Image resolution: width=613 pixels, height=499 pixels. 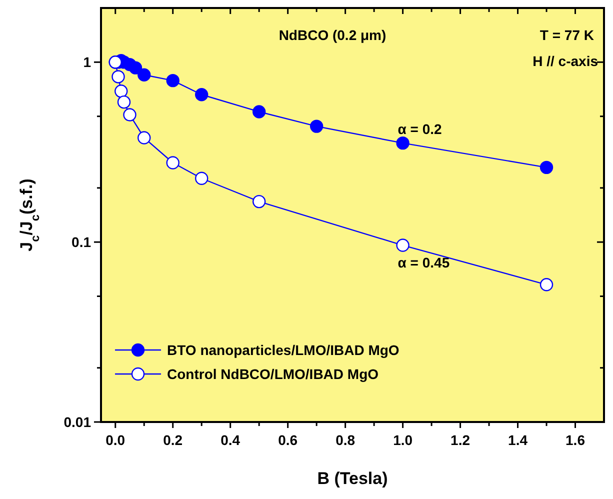 What do you see at coordinates (82, 242) in the screenshot?
I see `y-tick-label: 0.1` at bounding box center [82, 242].